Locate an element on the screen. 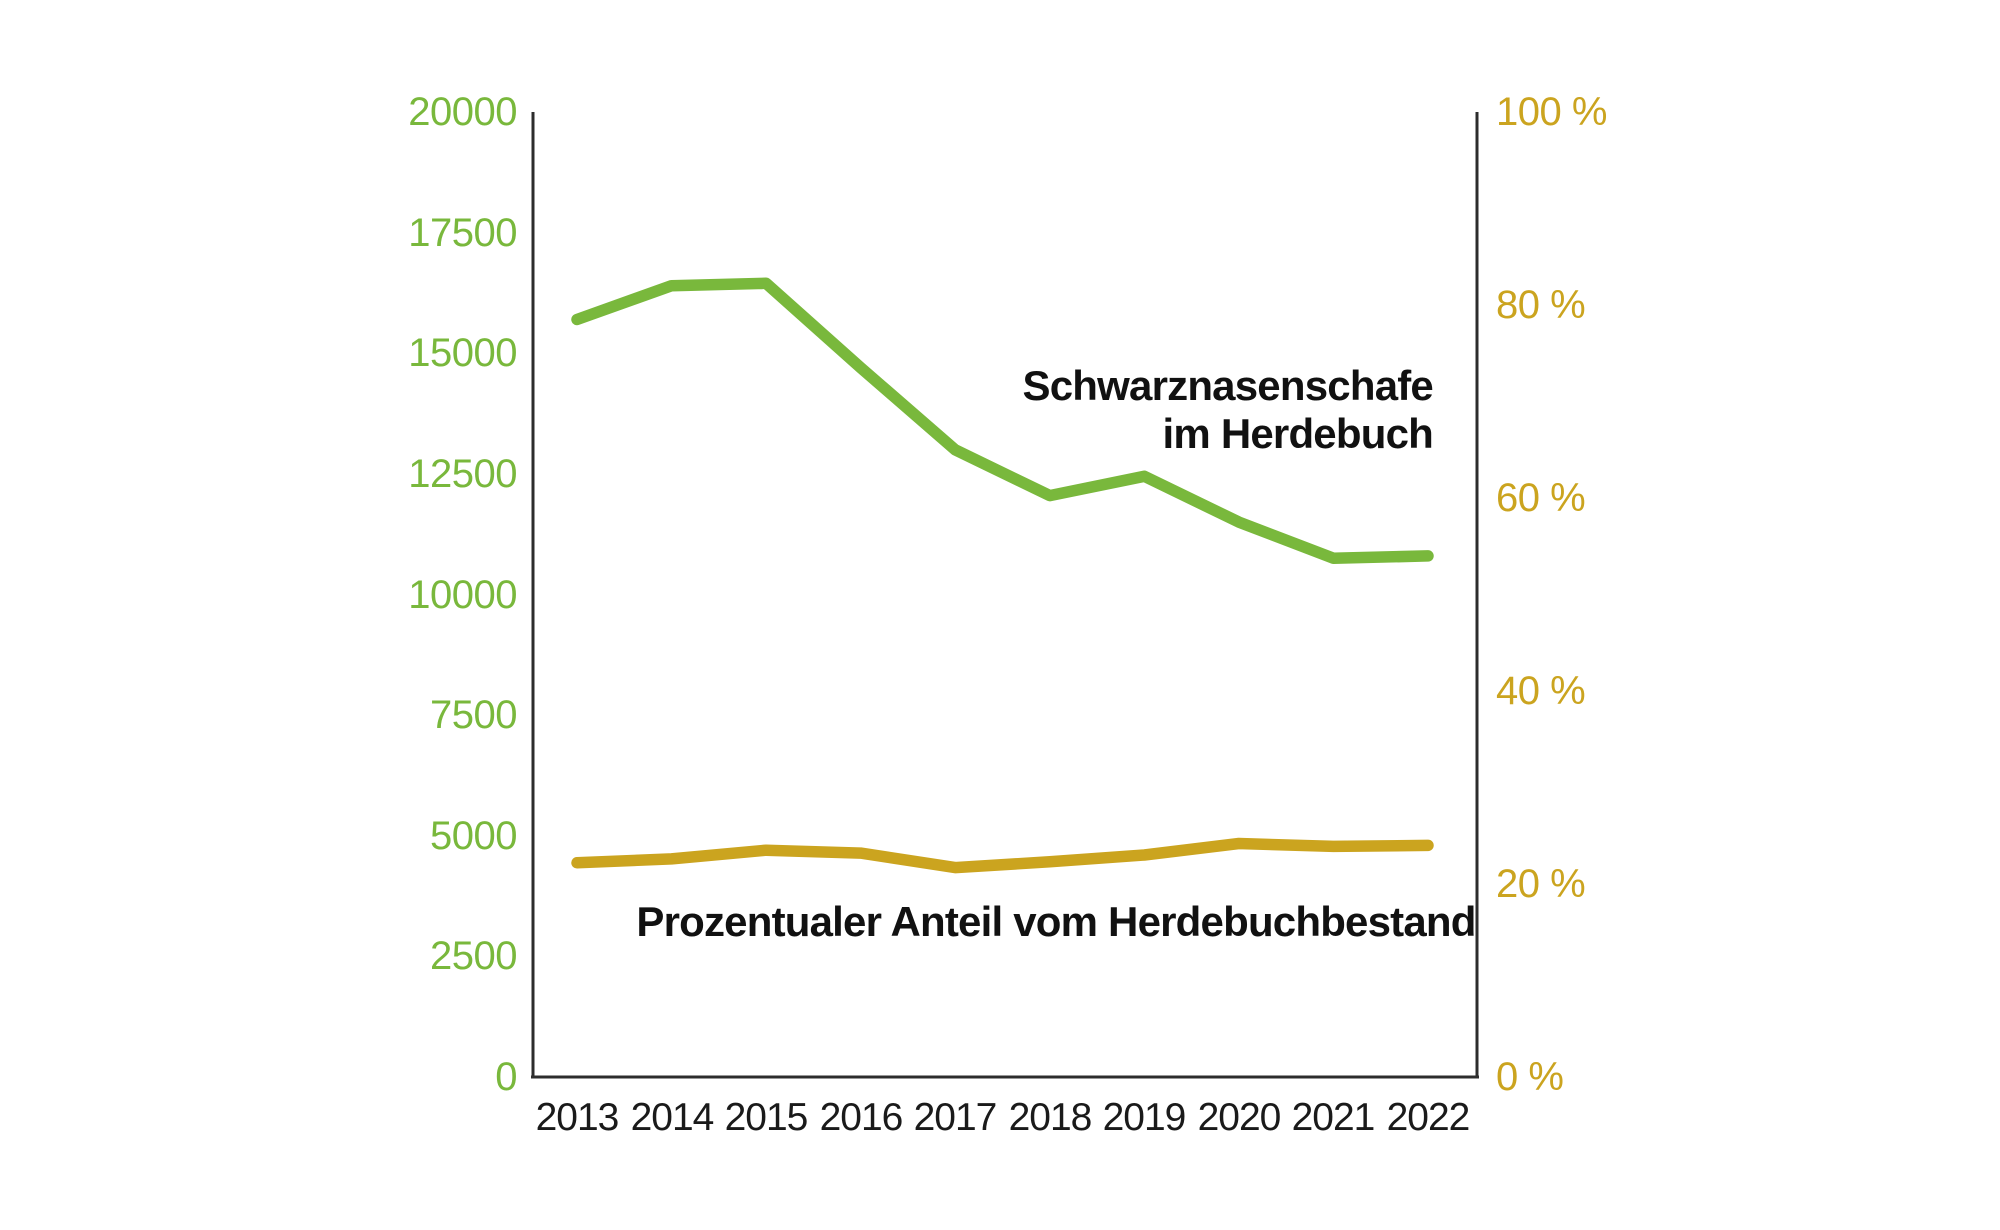  left-axis-tick-label: 17500 is located at coordinates (462, 233).